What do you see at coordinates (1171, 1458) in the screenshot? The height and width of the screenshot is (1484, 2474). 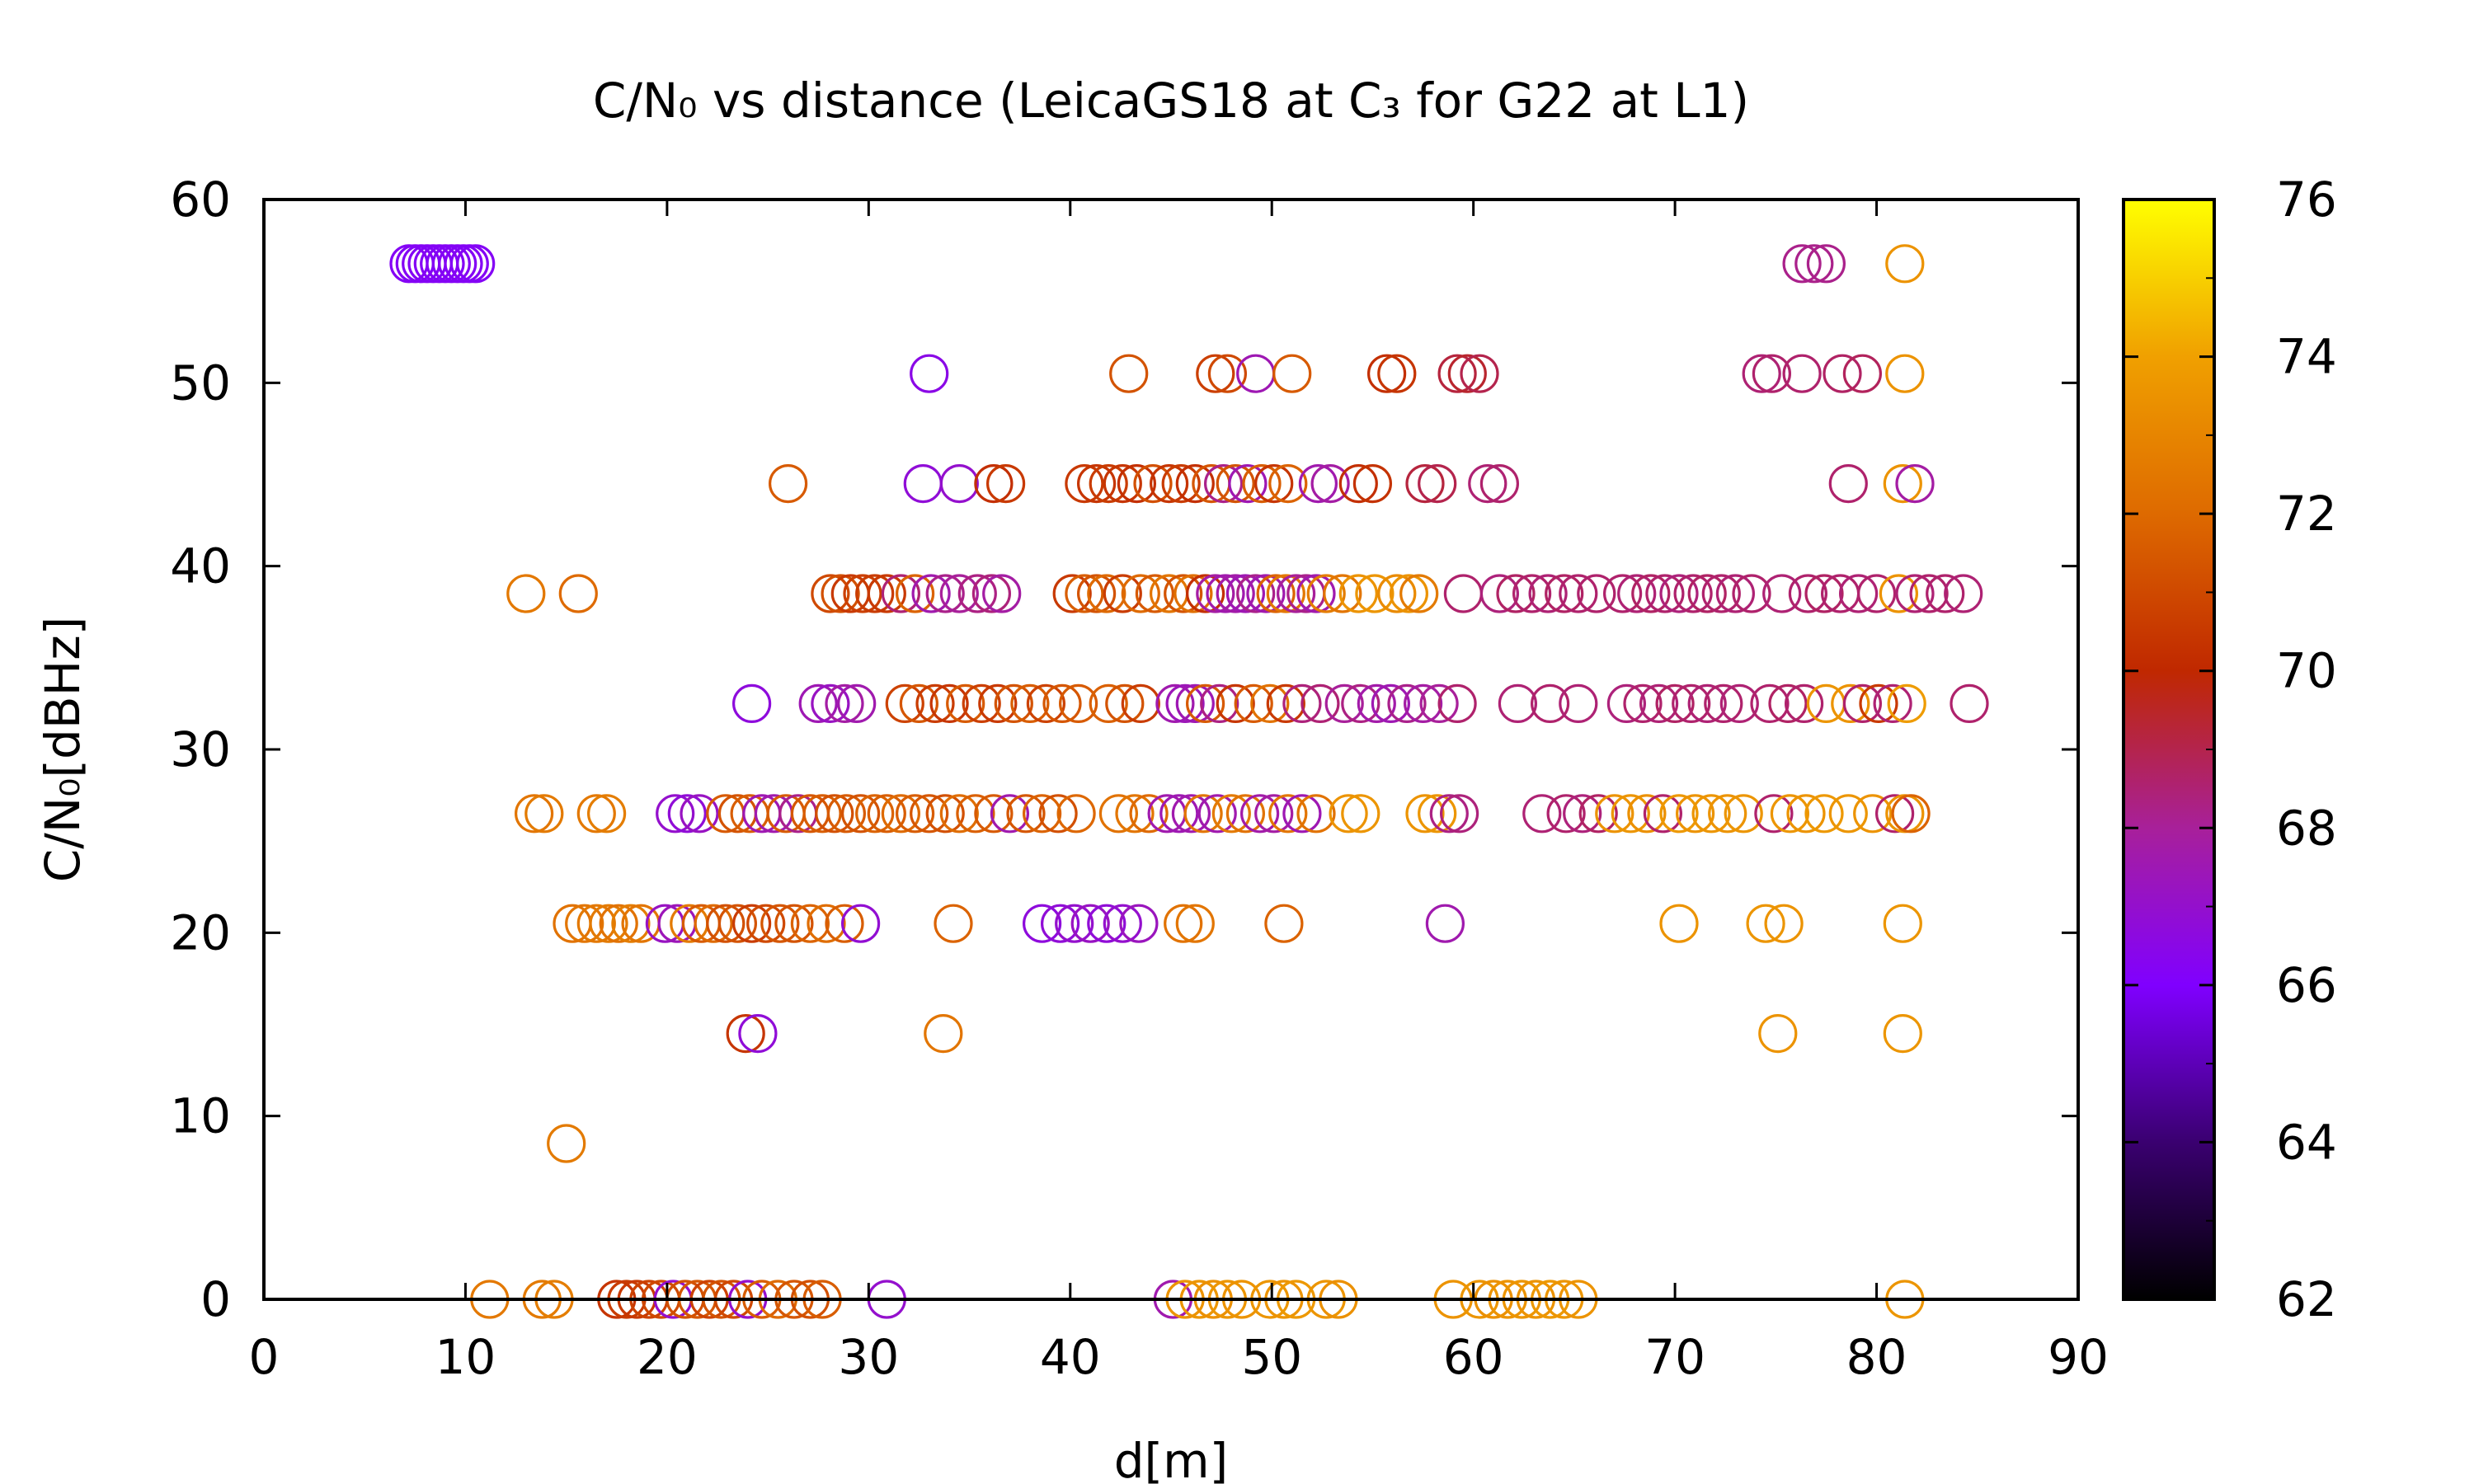 I see `x-axis-label: d[m]` at bounding box center [1171, 1458].